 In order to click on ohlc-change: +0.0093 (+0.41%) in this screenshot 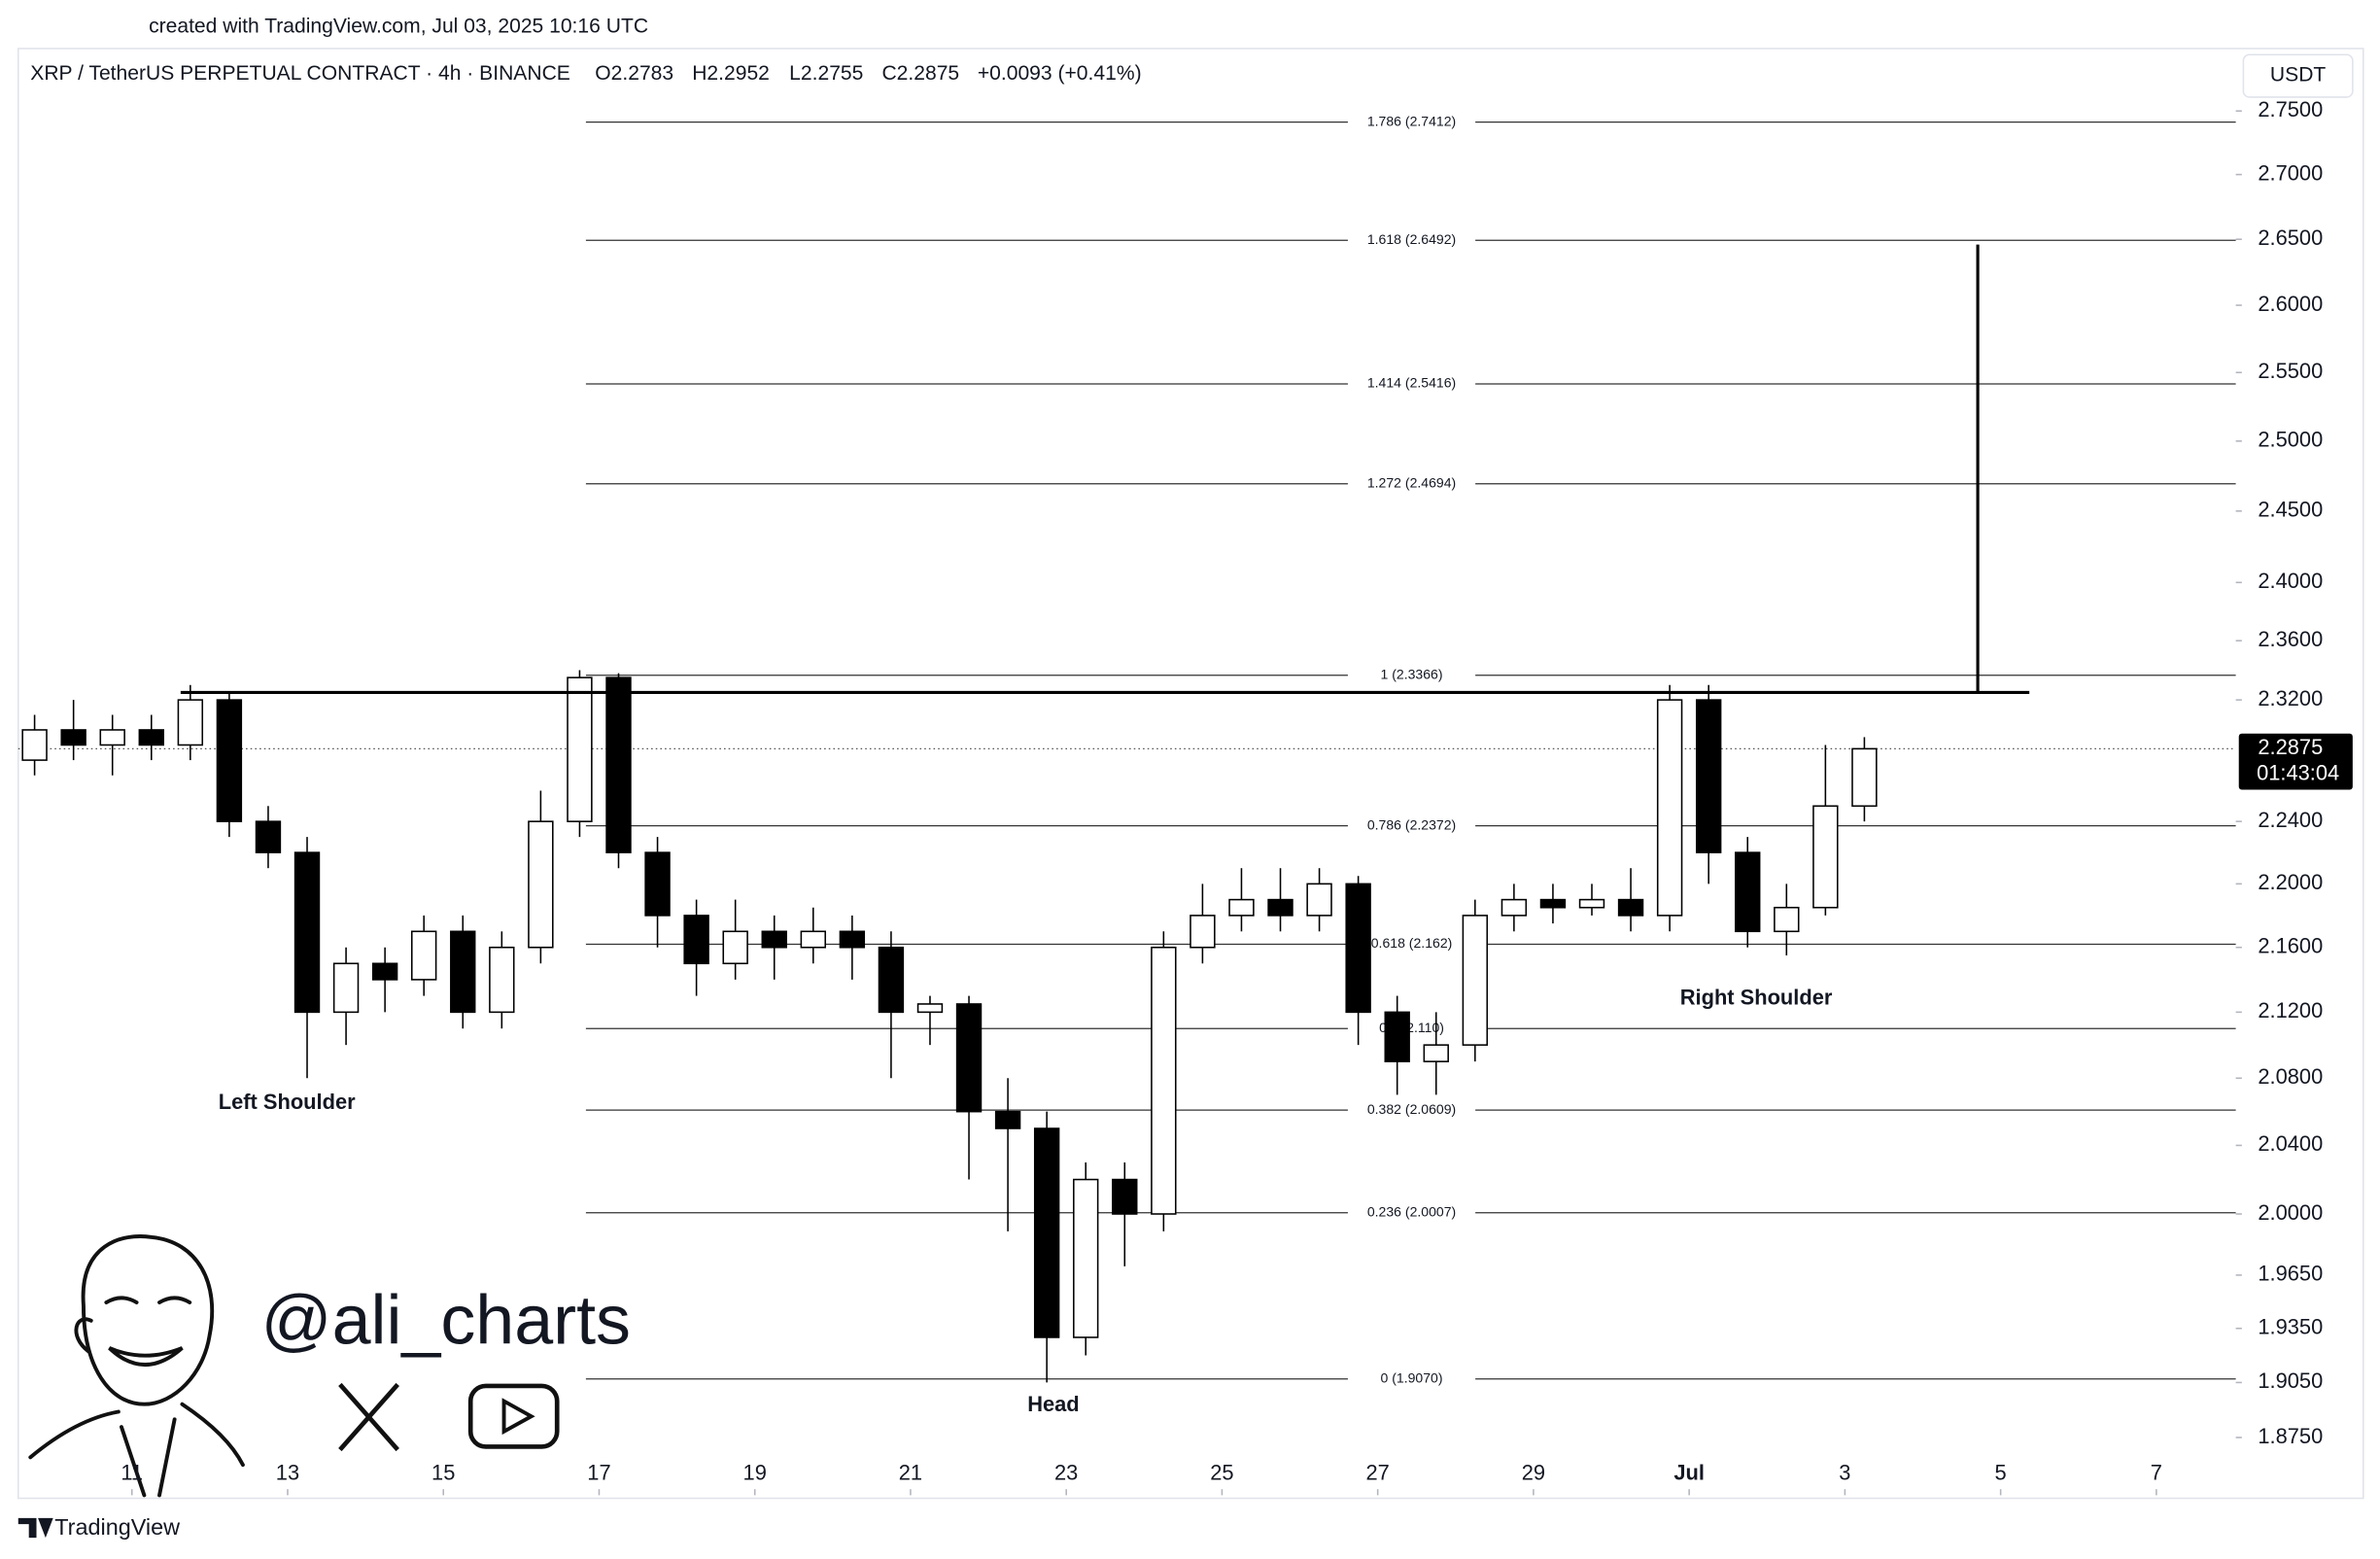, I will do `click(1060, 73)`.